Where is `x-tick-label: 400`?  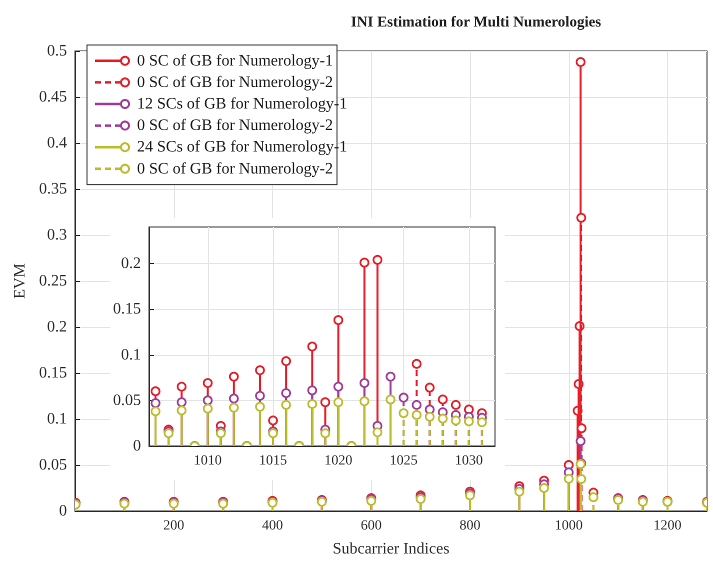 x-tick-label: 400 is located at coordinates (272, 526).